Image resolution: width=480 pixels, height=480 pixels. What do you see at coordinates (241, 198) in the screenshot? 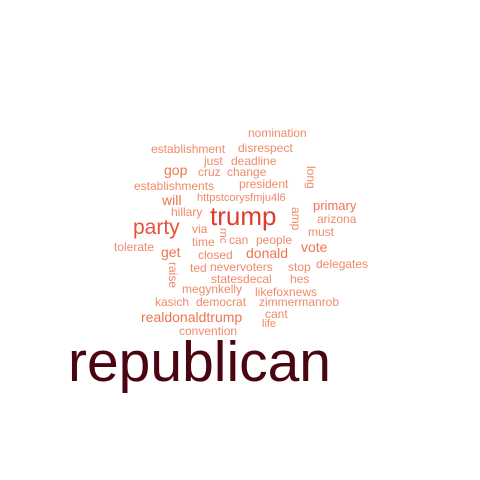
I see `word-httpstcorysfmju4l6: httpstcorysfmju4l6` at bounding box center [241, 198].